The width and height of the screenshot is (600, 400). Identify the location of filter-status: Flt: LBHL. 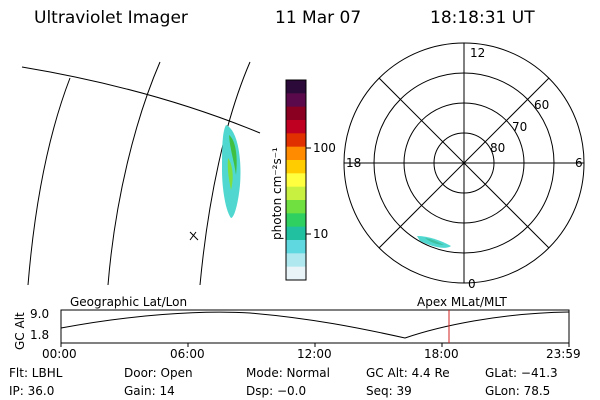
(36, 373).